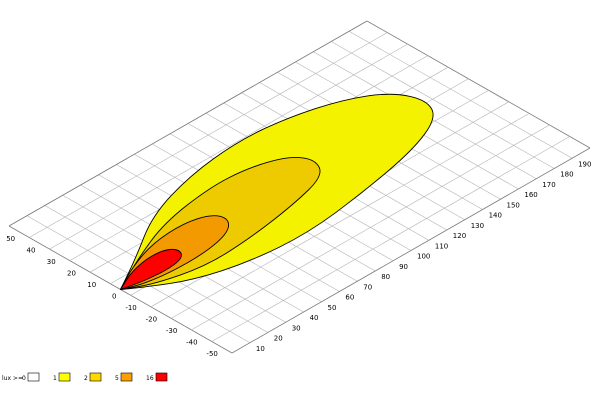 The height and width of the screenshot is (400, 600). I want to click on legend-label: 5, so click(117, 378).